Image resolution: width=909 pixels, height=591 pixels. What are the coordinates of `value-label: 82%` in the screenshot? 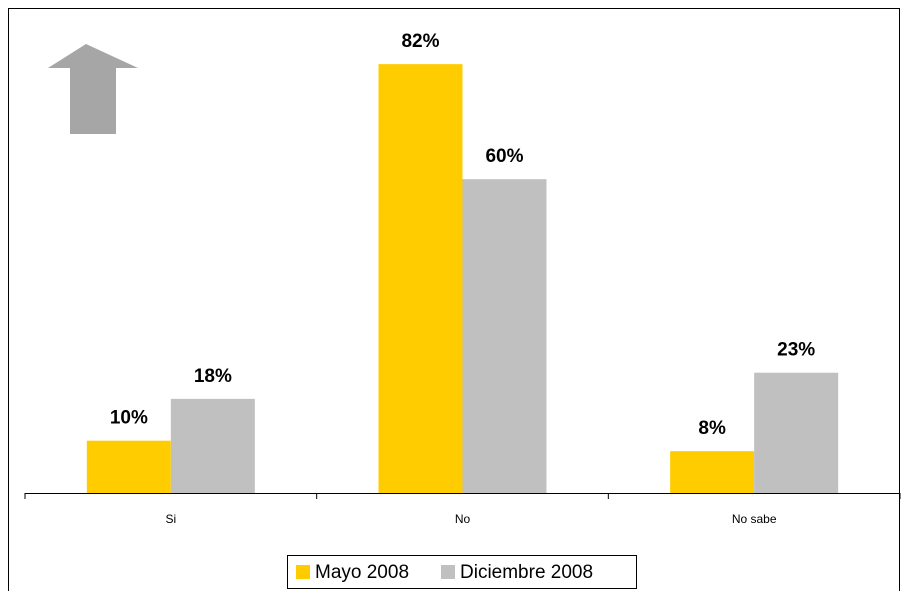 It's located at (420, 41).